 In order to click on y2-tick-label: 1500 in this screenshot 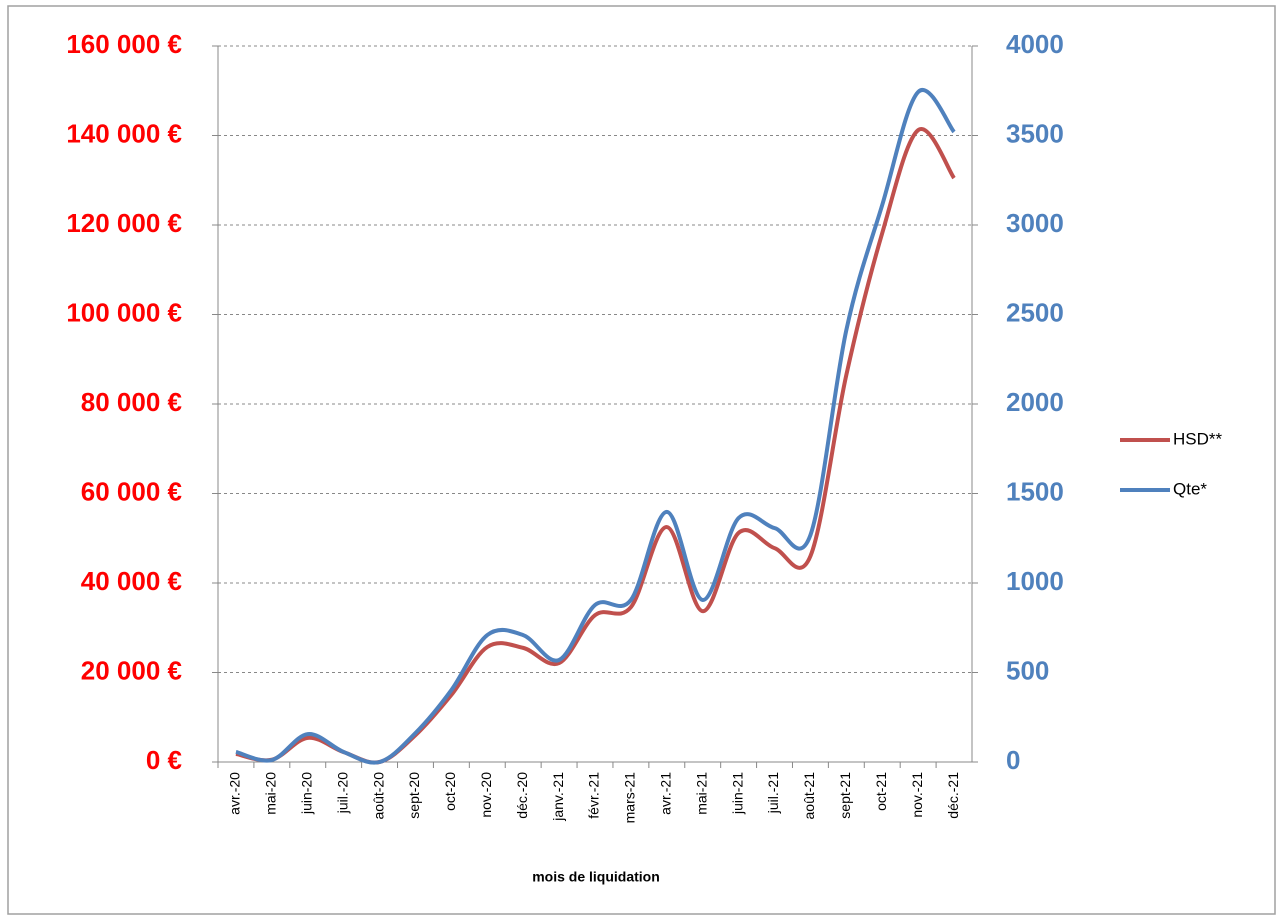, I will do `click(1035, 491)`.